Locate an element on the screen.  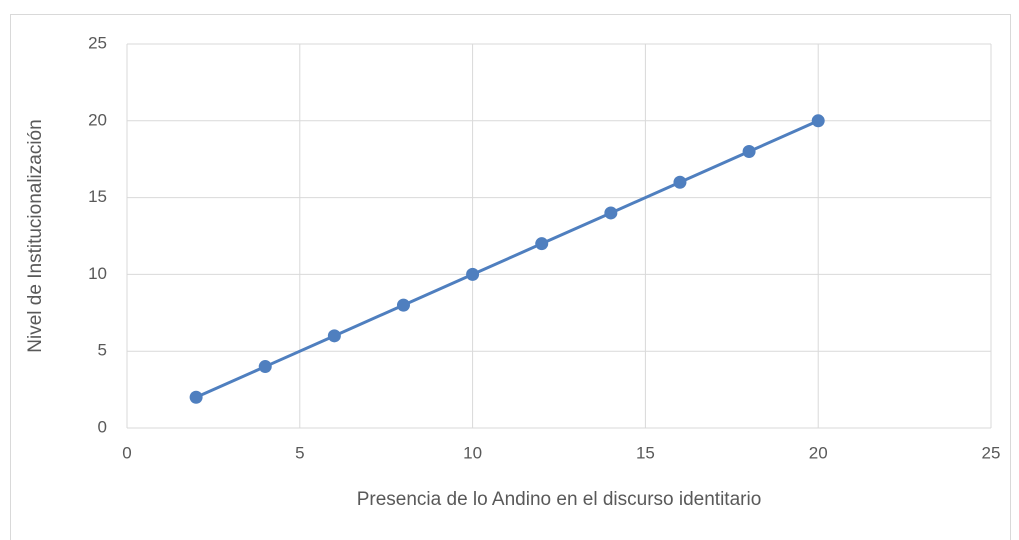
y-tick-label: 10 is located at coordinates (97, 273).